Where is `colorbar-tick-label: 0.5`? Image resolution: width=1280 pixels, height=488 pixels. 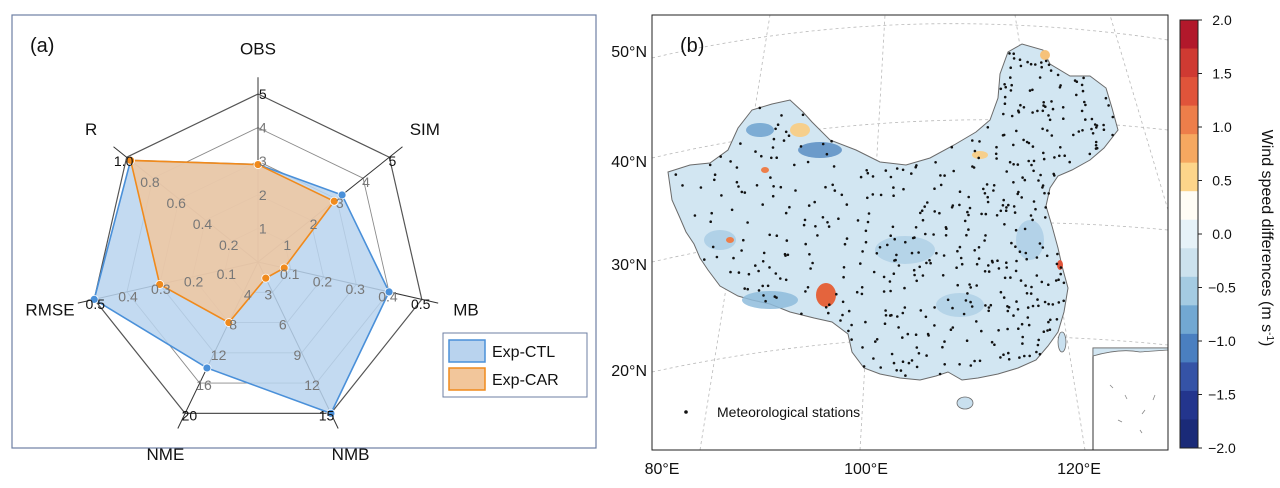
colorbar-tick-label: 0.5 is located at coordinates (1222, 181).